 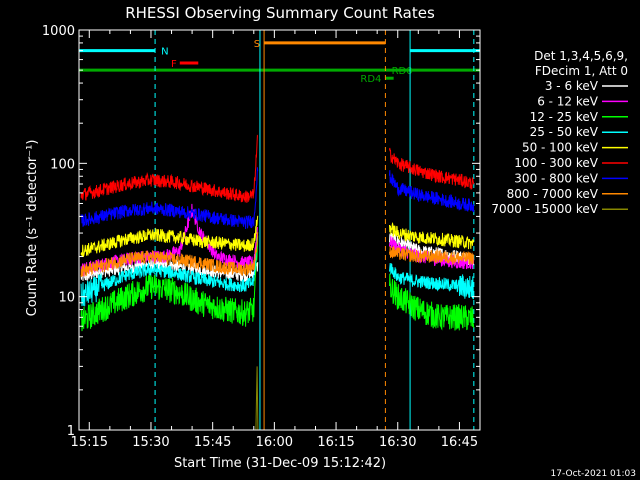 What do you see at coordinates (556, 163) in the screenshot?
I see `legend-entry-label: 100 - 300 keV` at bounding box center [556, 163].